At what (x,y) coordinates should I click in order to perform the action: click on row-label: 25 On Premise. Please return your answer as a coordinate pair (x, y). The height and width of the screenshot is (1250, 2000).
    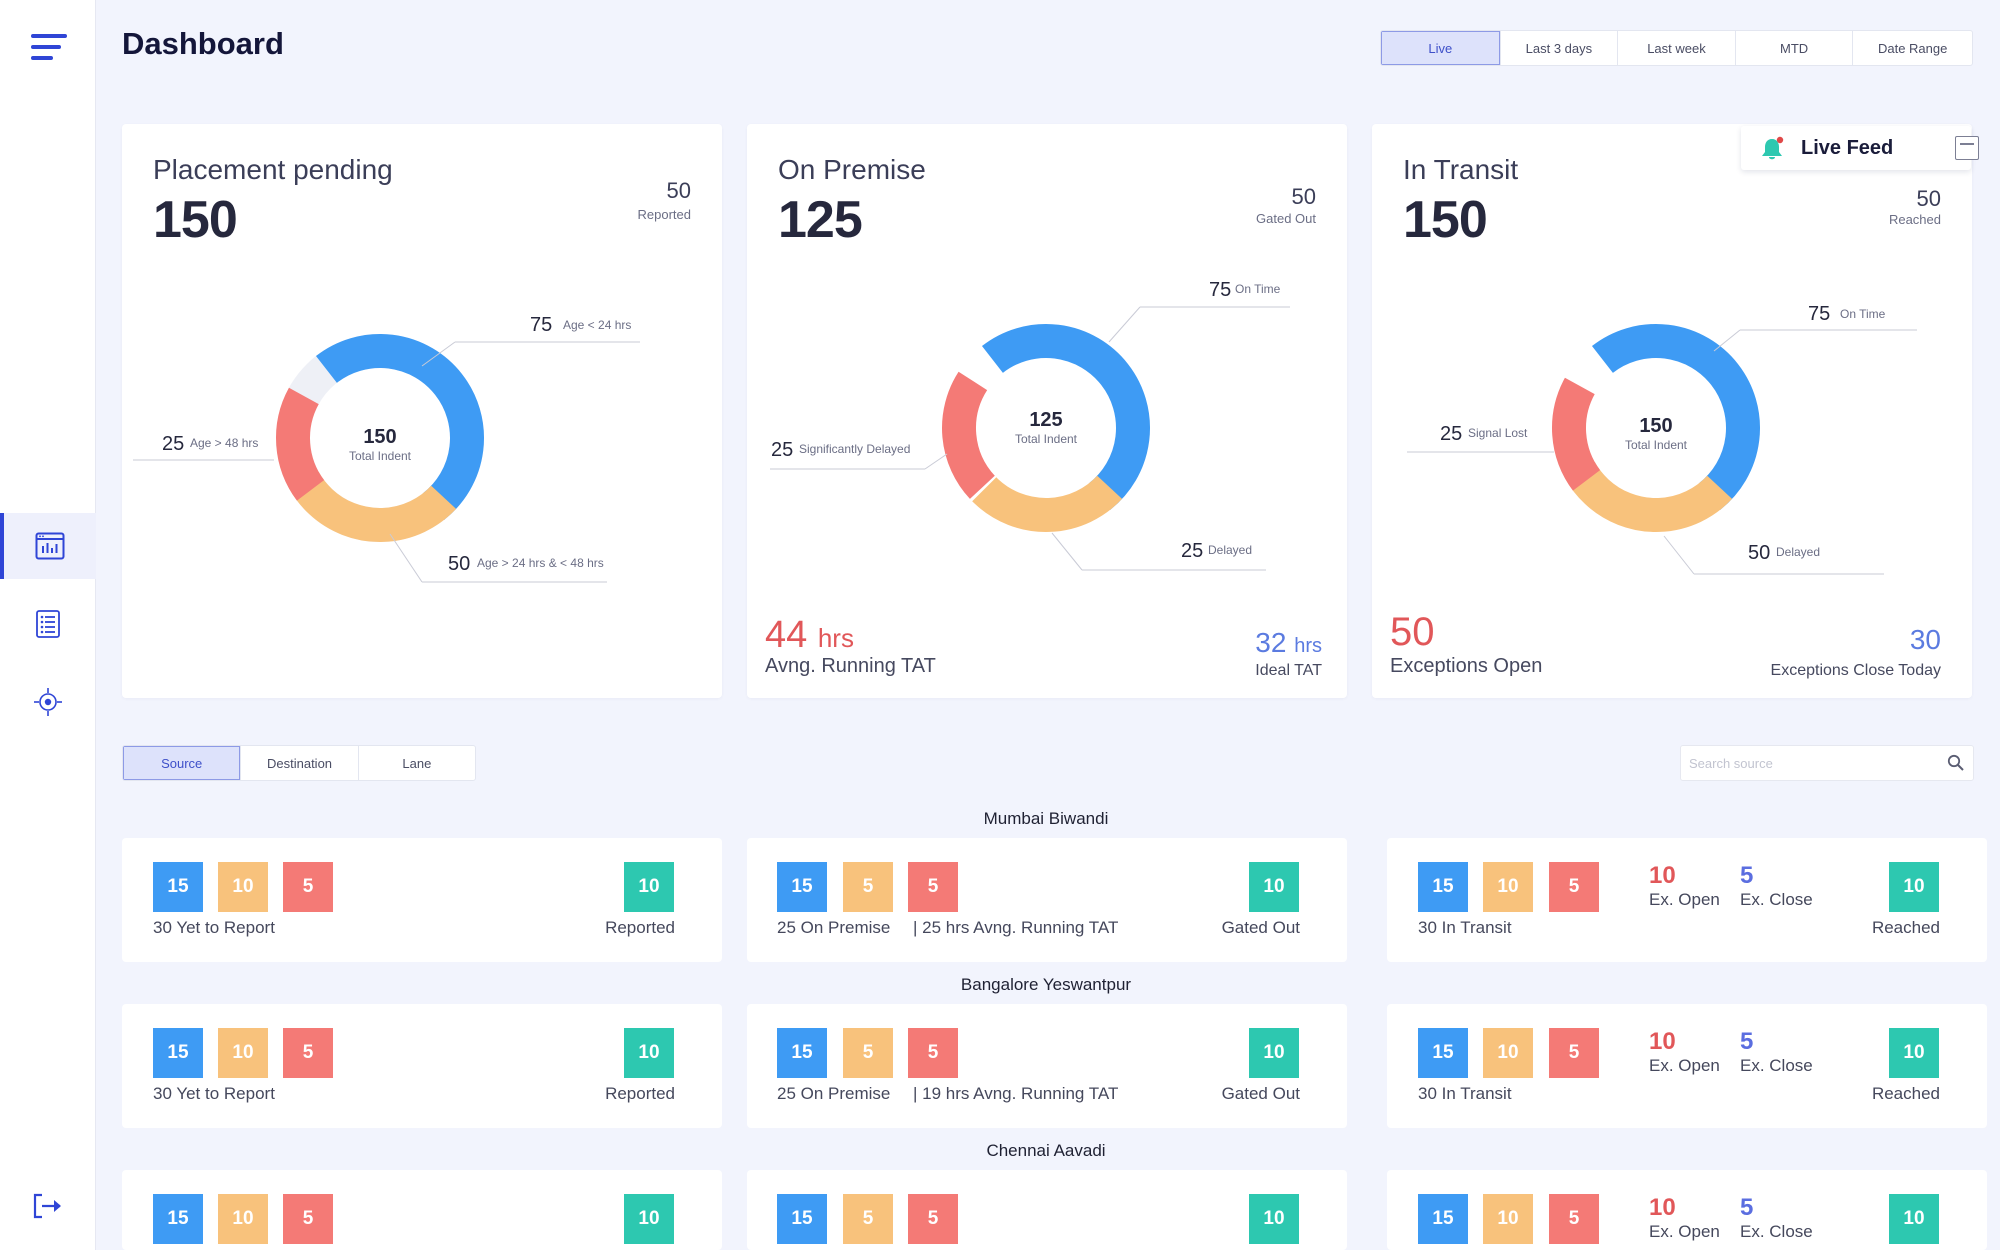
    Looking at the image, I should click on (834, 927).